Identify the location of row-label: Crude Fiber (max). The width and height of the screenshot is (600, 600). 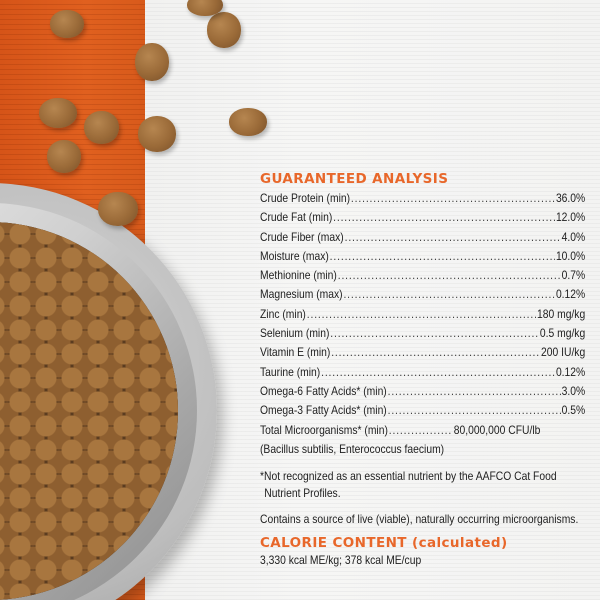
(302, 236).